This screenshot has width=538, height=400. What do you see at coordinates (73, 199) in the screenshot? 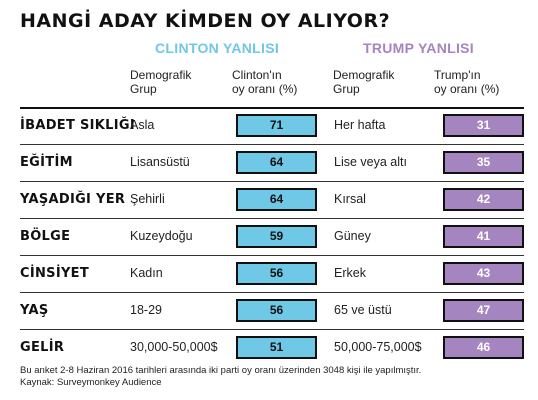
I see `category-label: YAŞADIĞI YER` at bounding box center [73, 199].